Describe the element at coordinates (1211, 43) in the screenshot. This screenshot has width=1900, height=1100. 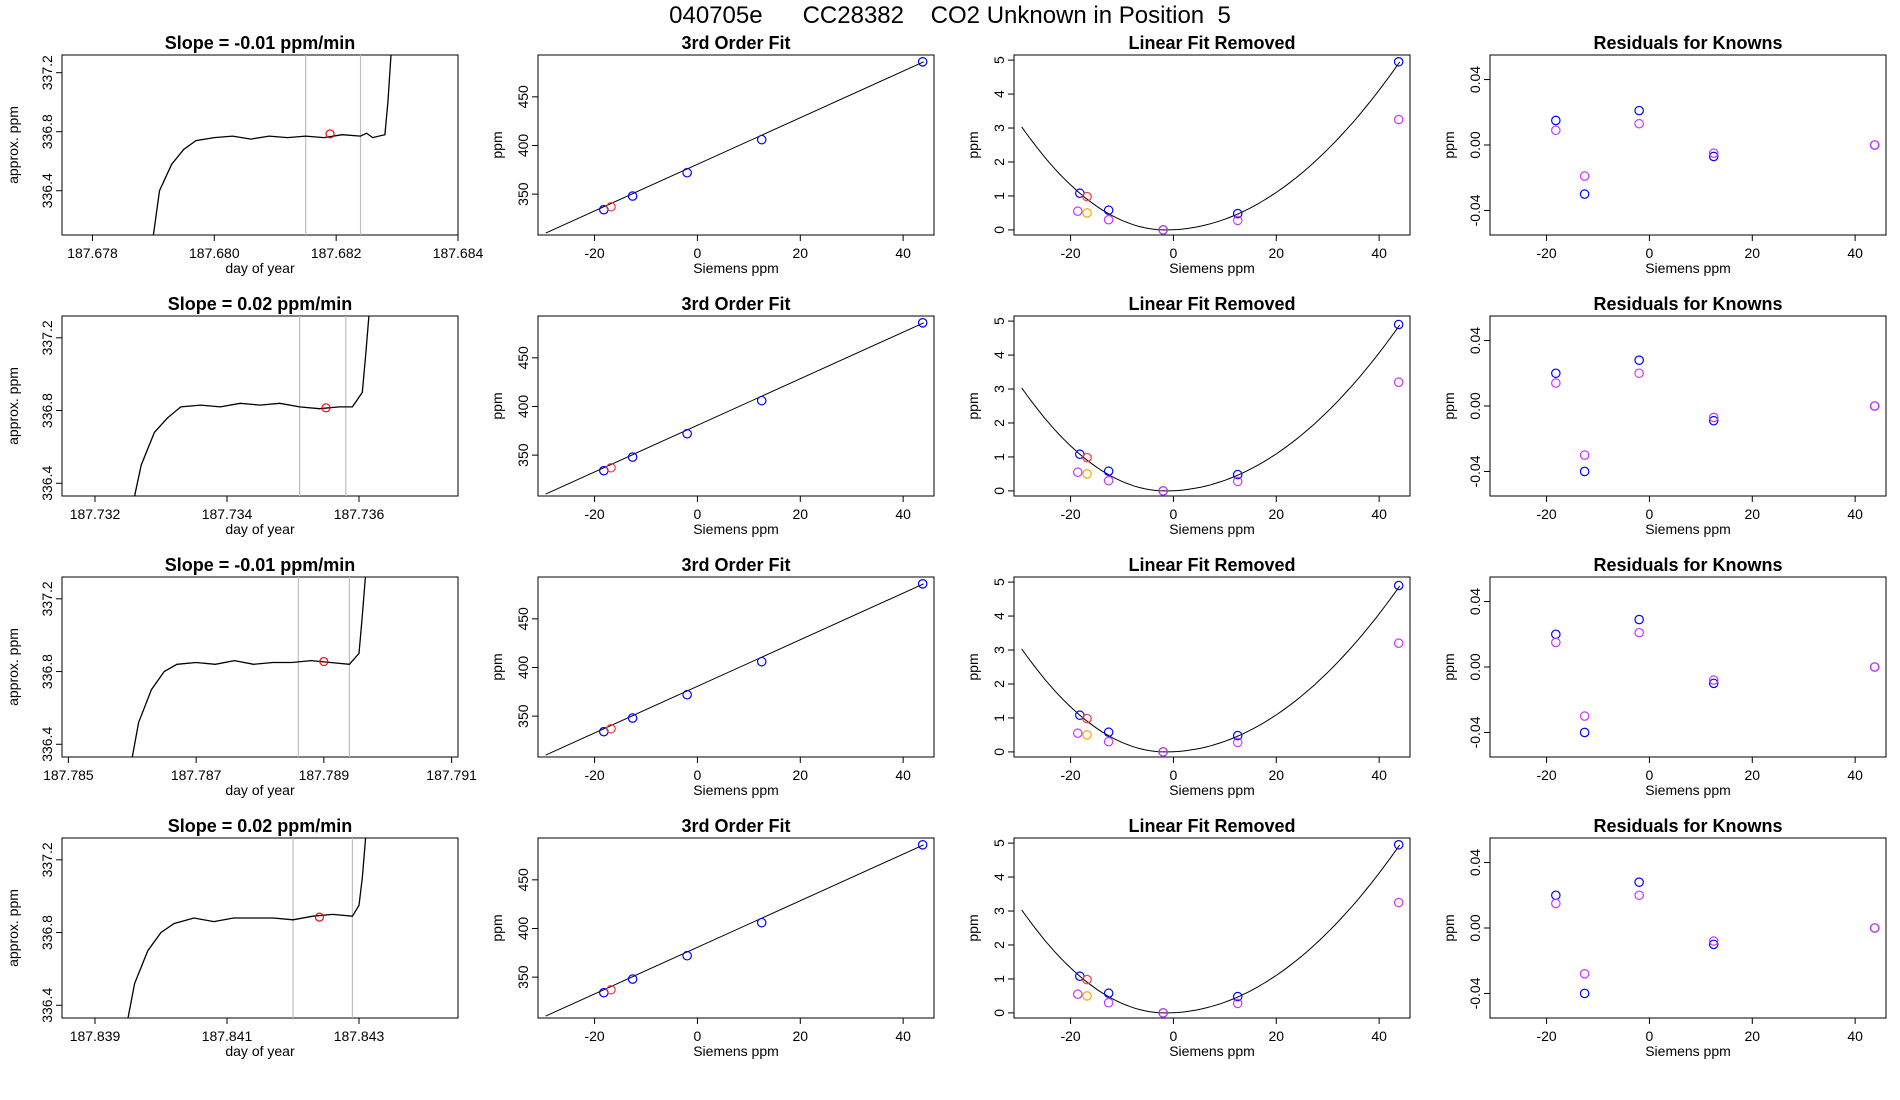
I see `panel-title: Linear Fit Removed` at that location.